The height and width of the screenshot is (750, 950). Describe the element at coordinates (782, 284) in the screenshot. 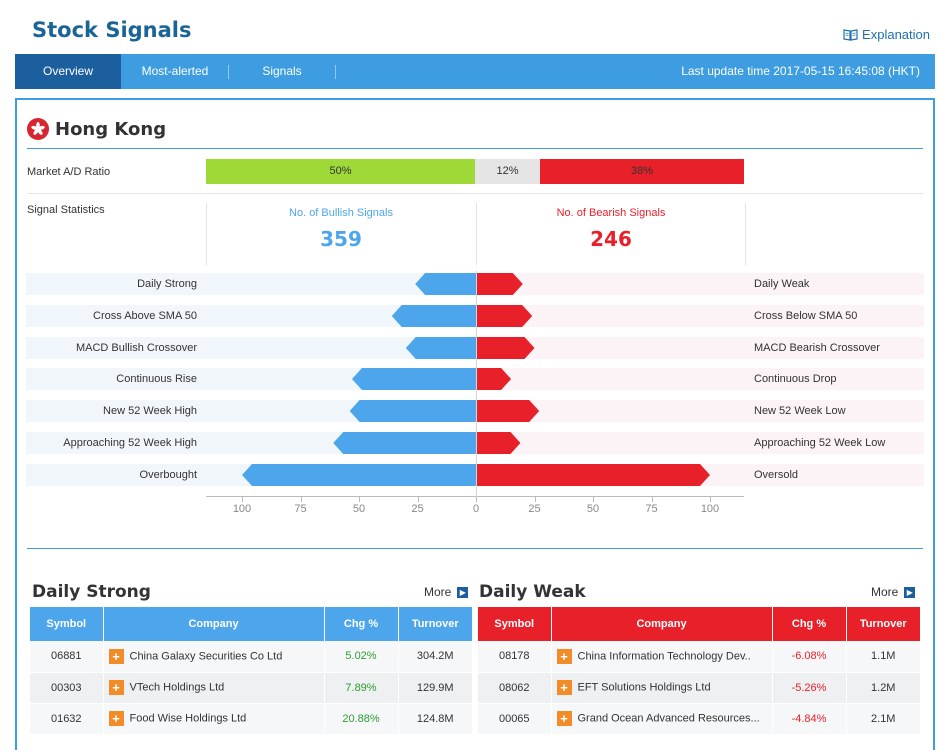

I see `bearish-signal-label: Daily Weak` at that location.